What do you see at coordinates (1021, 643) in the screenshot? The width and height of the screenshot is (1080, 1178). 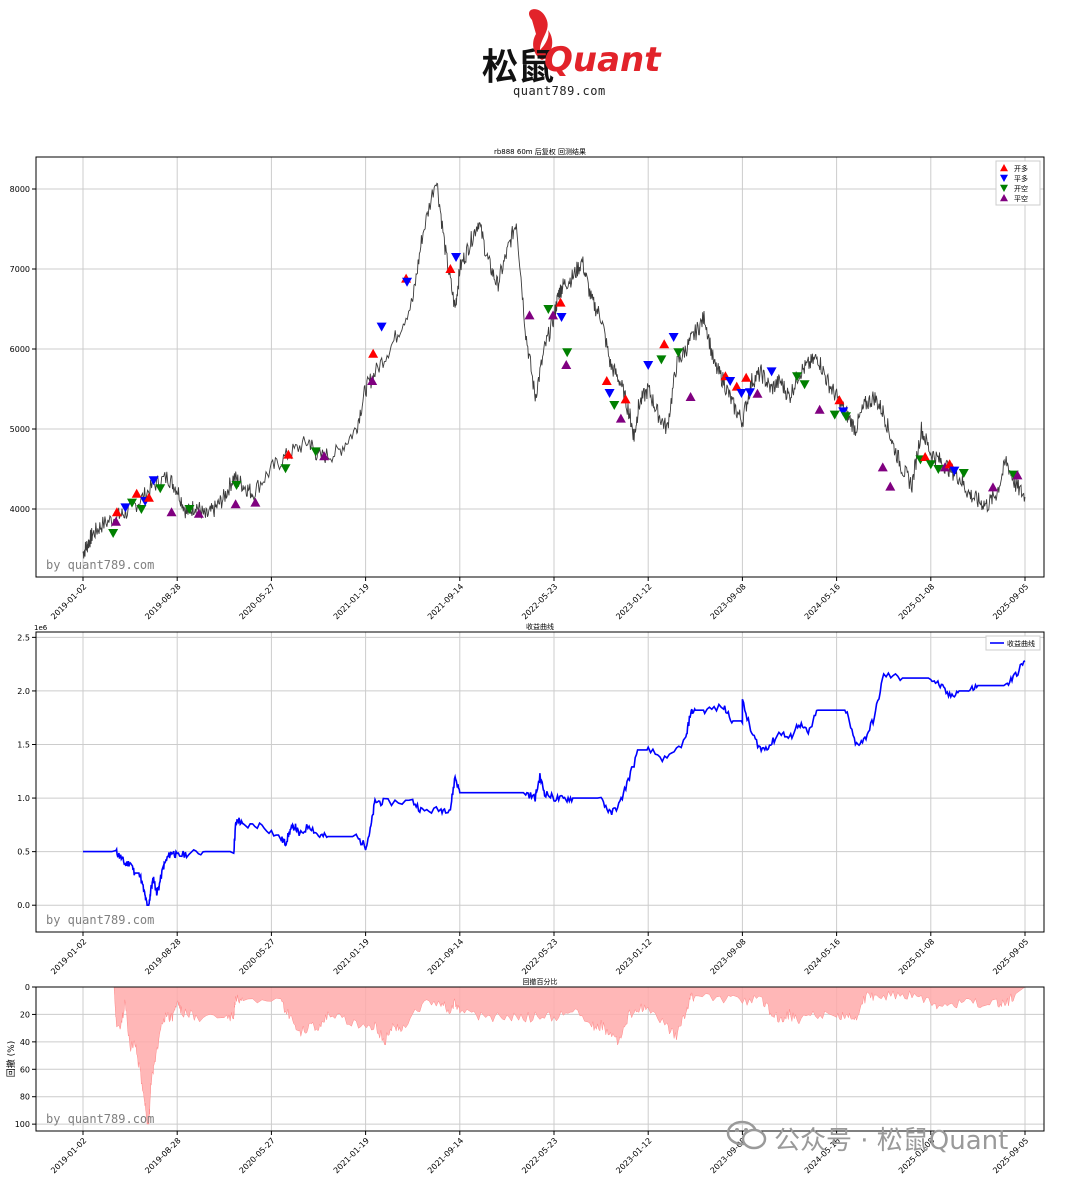 I see `legend-label: 收益曲线` at bounding box center [1021, 643].